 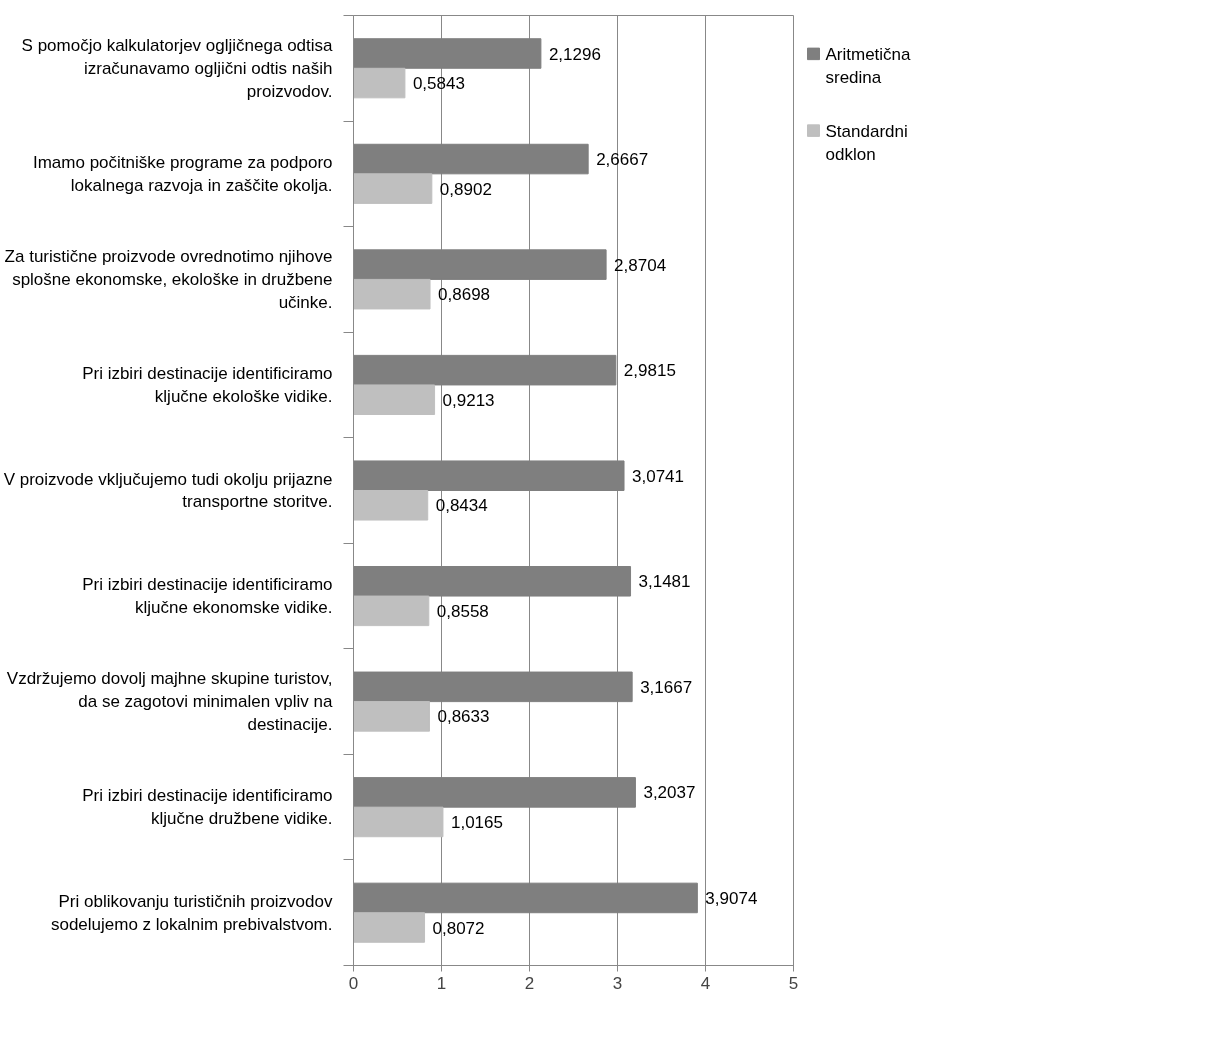 I want to click on data-label: 2,9815, so click(x=649, y=371).